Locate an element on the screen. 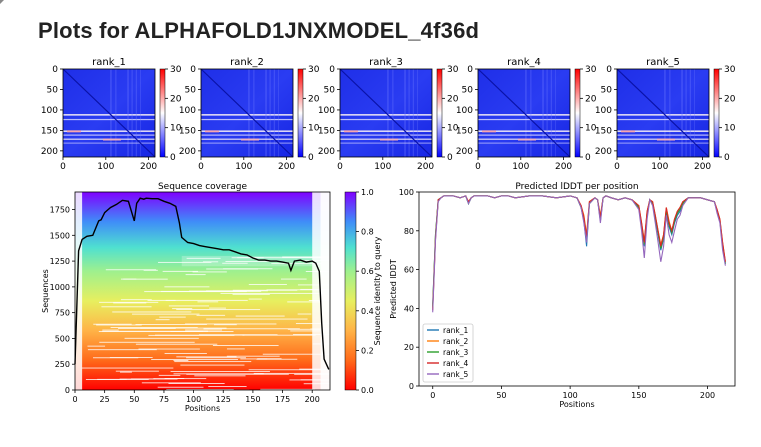 This screenshot has height=447, width=761. page-title: Plots for ALPHAFOLD1JNXMODEL_4f36d is located at coordinates (259, 30).